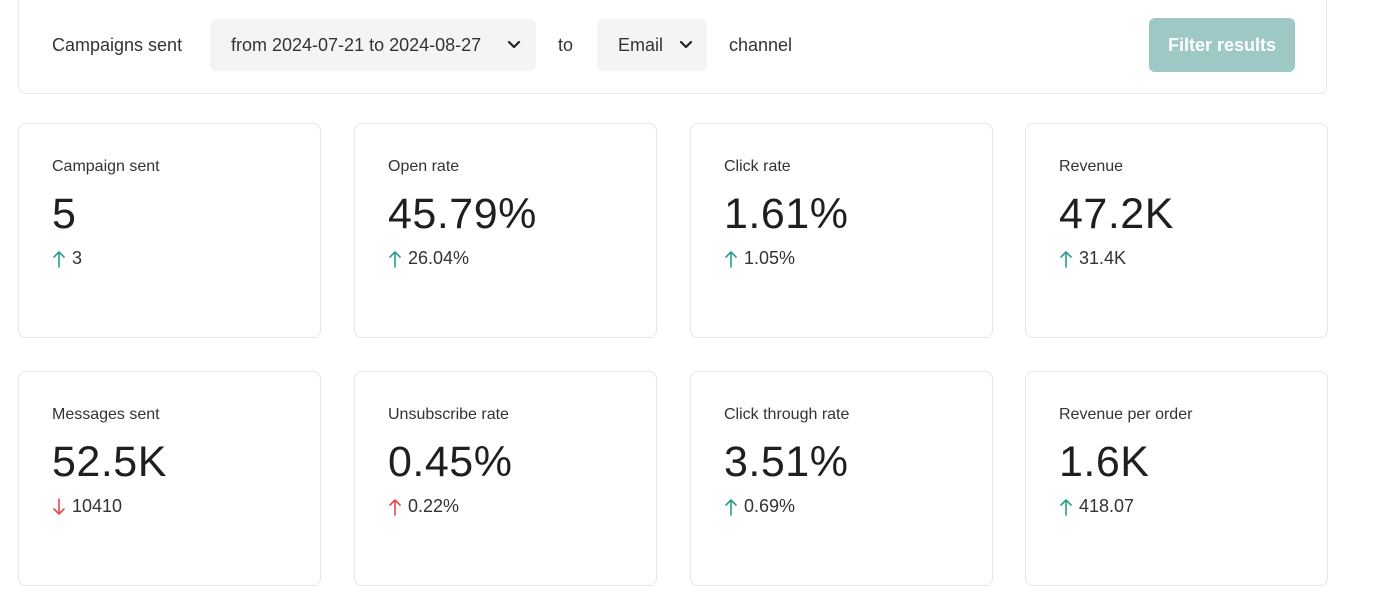 The image size is (1383, 601). What do you see at coordinates (424, 166) in the screenshot?
I see `metric-label: Open rate` at bounding box center [424, 166].